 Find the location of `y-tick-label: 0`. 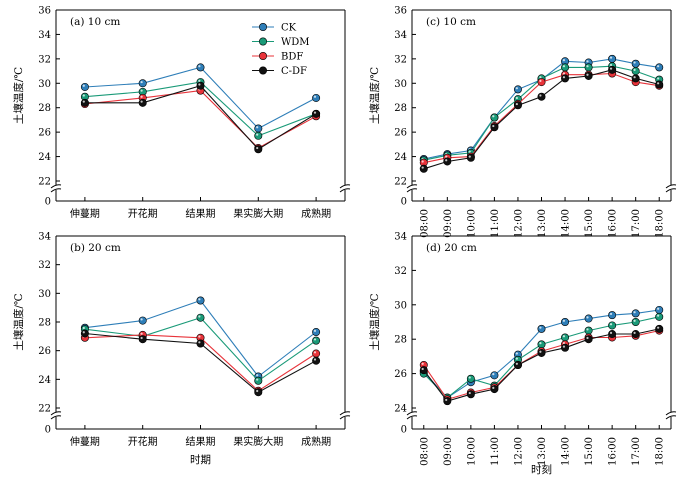

y-tick-label: 0 is located at coordinates (404, 430).